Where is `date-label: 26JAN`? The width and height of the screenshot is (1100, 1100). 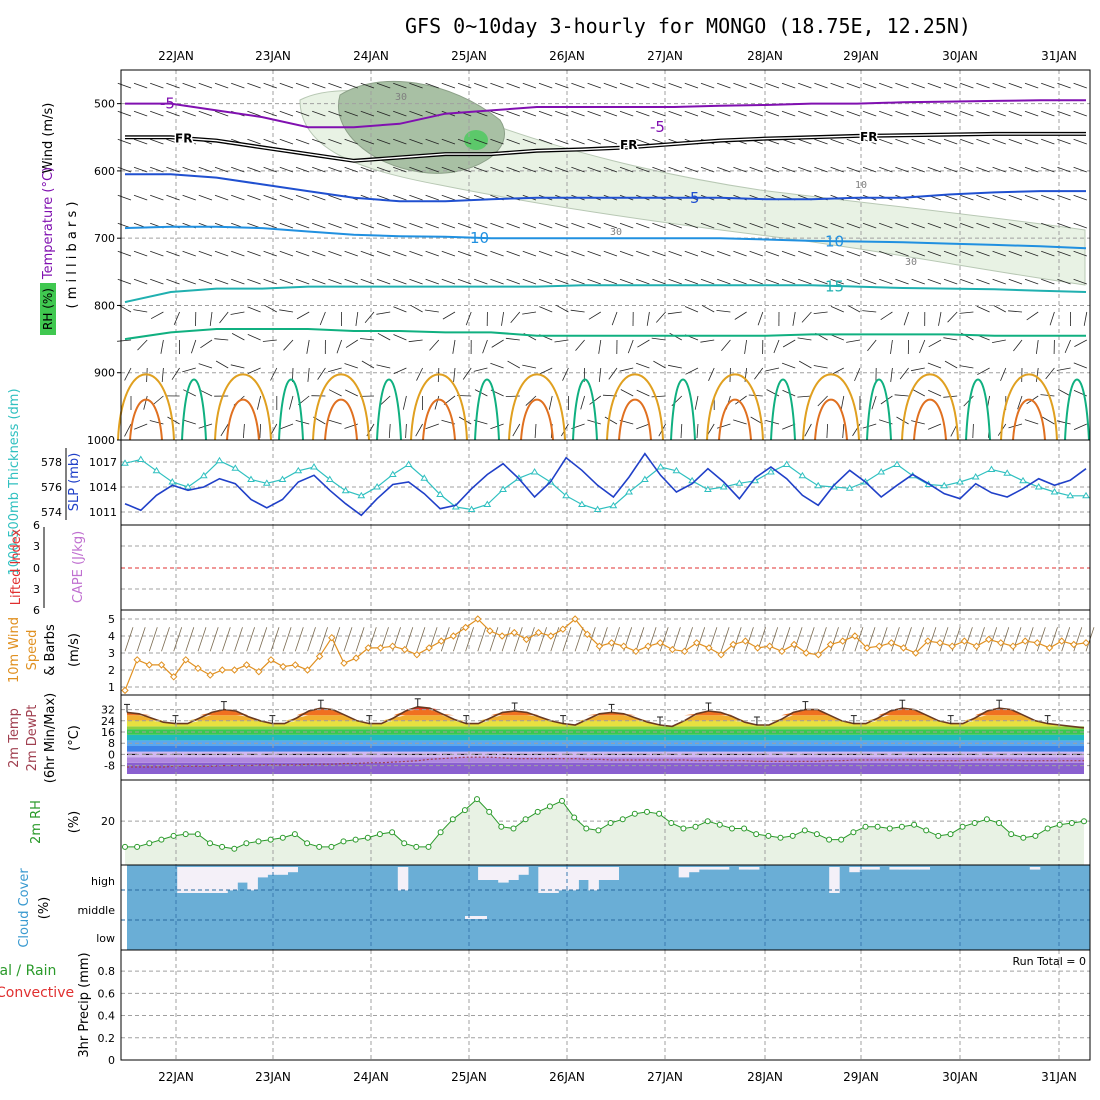 date-label: 26JAN is located at coordinates (567, 56).